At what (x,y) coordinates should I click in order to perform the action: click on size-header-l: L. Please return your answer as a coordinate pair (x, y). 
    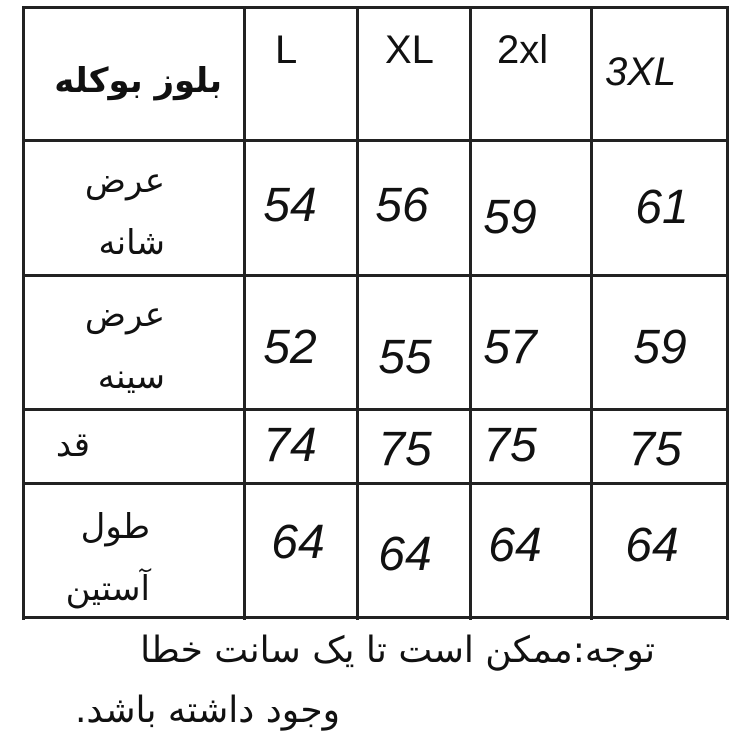
    Looking at the image, I should click on (286, 50).